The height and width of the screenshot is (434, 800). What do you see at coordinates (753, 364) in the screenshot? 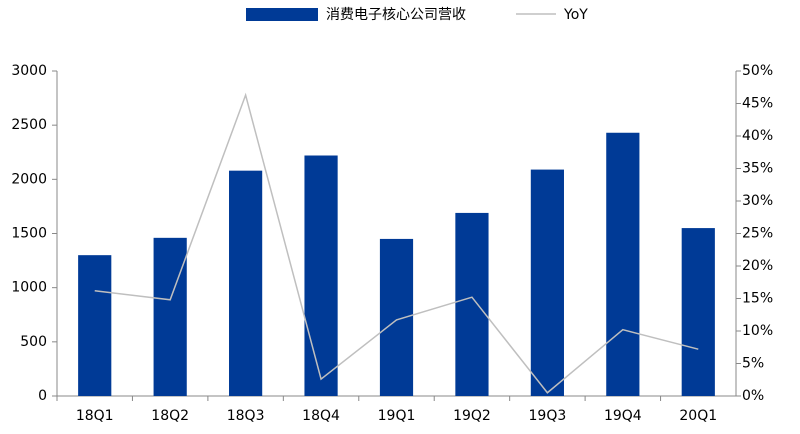
I see `y2-tick-label: 5%` at bounding box center [753, 364].